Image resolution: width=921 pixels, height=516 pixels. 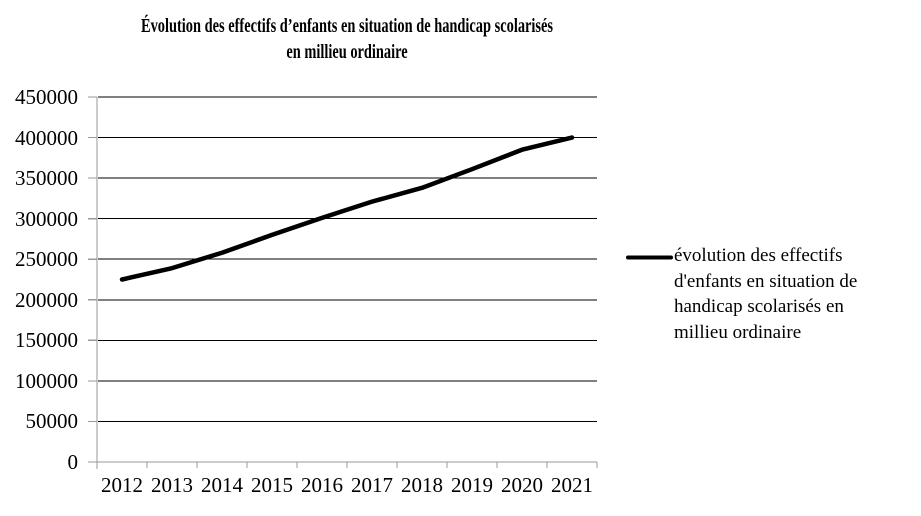 I want to click on x-axis-tick-label: 2014, so click(x=222, y=485).